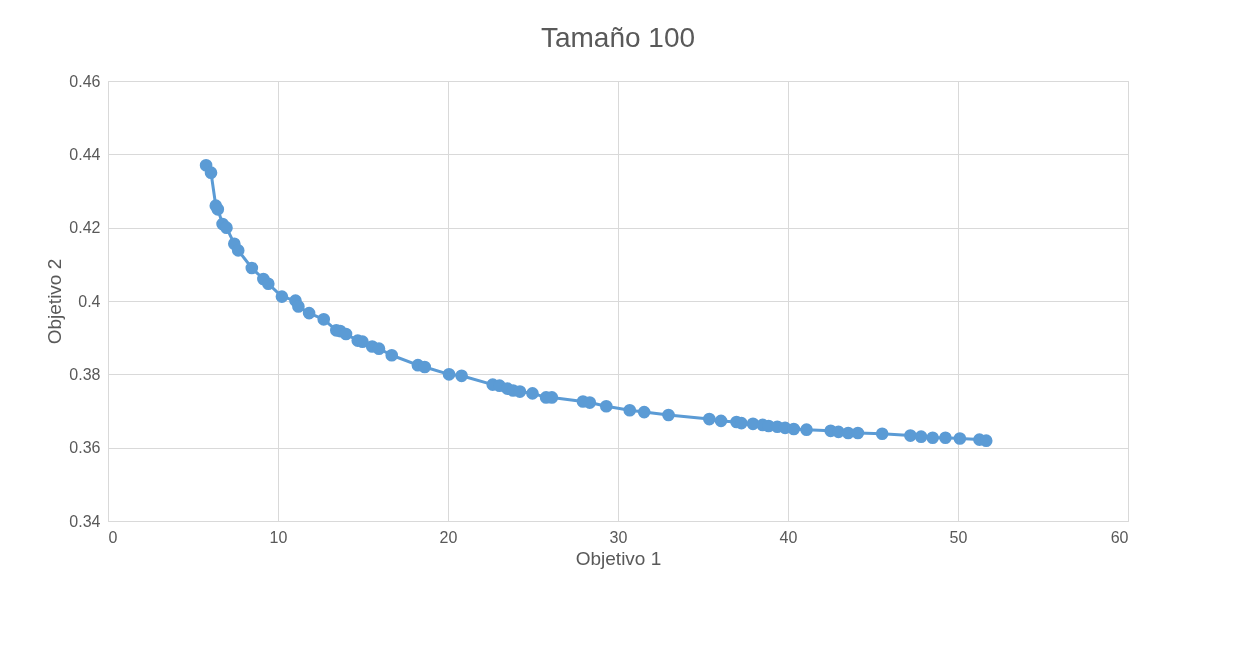 This screenshot has width=1236, height=668. What do you see at coordinates (1119, 537) in the screenshot?
I see `x-tick-label: 60` at bounding box center [1119, 537].